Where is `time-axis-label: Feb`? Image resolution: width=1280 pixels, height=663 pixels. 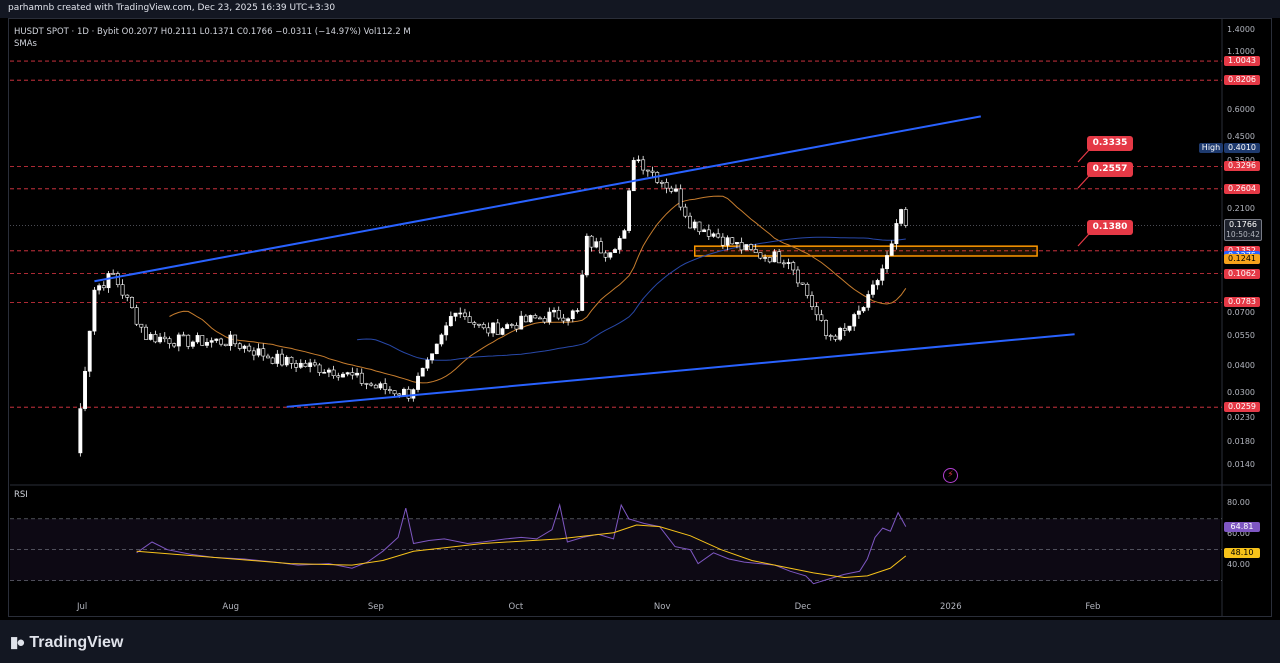 time-axis-label: Feb is located at coordinates (1093, 607).